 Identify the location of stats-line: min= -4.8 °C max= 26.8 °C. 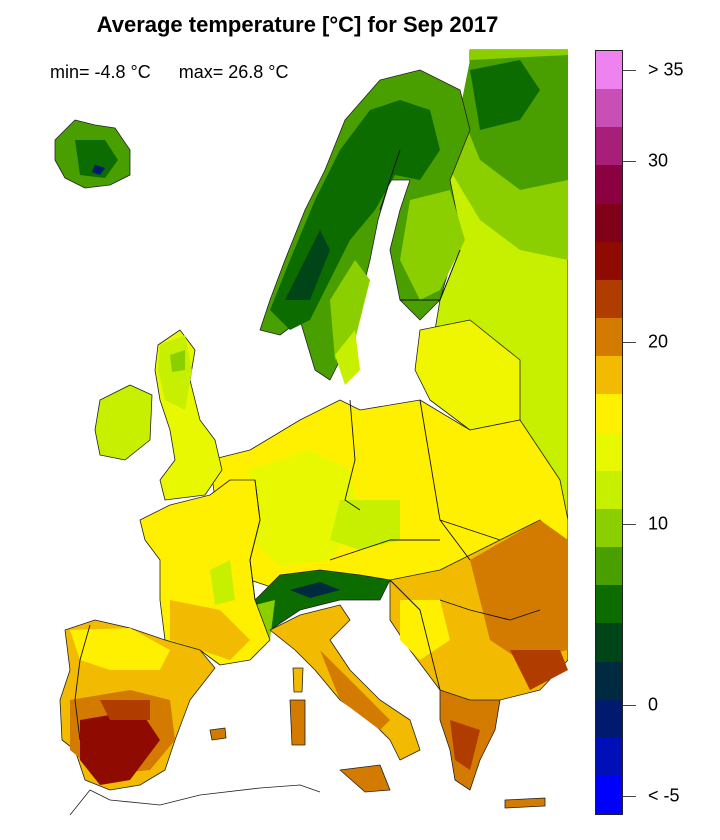
(183, 72).